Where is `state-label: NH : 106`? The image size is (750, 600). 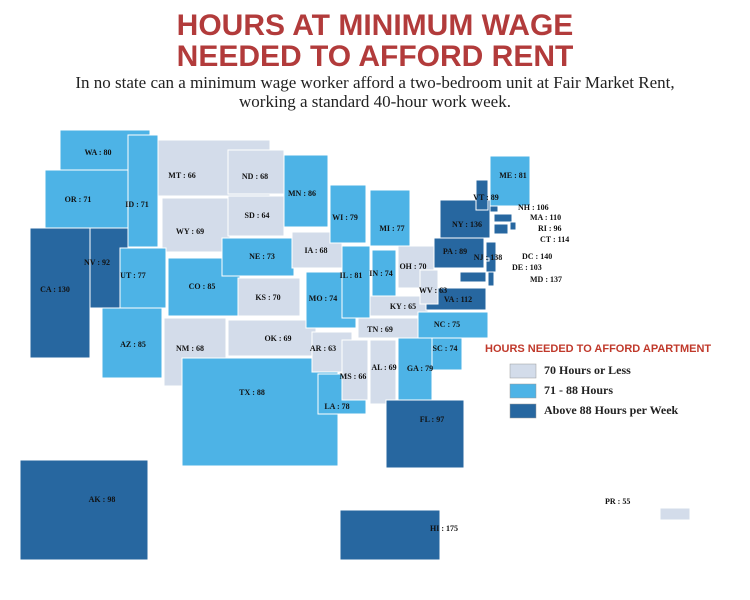
state-label: NH : 106 is located at coordinates (533, 207).